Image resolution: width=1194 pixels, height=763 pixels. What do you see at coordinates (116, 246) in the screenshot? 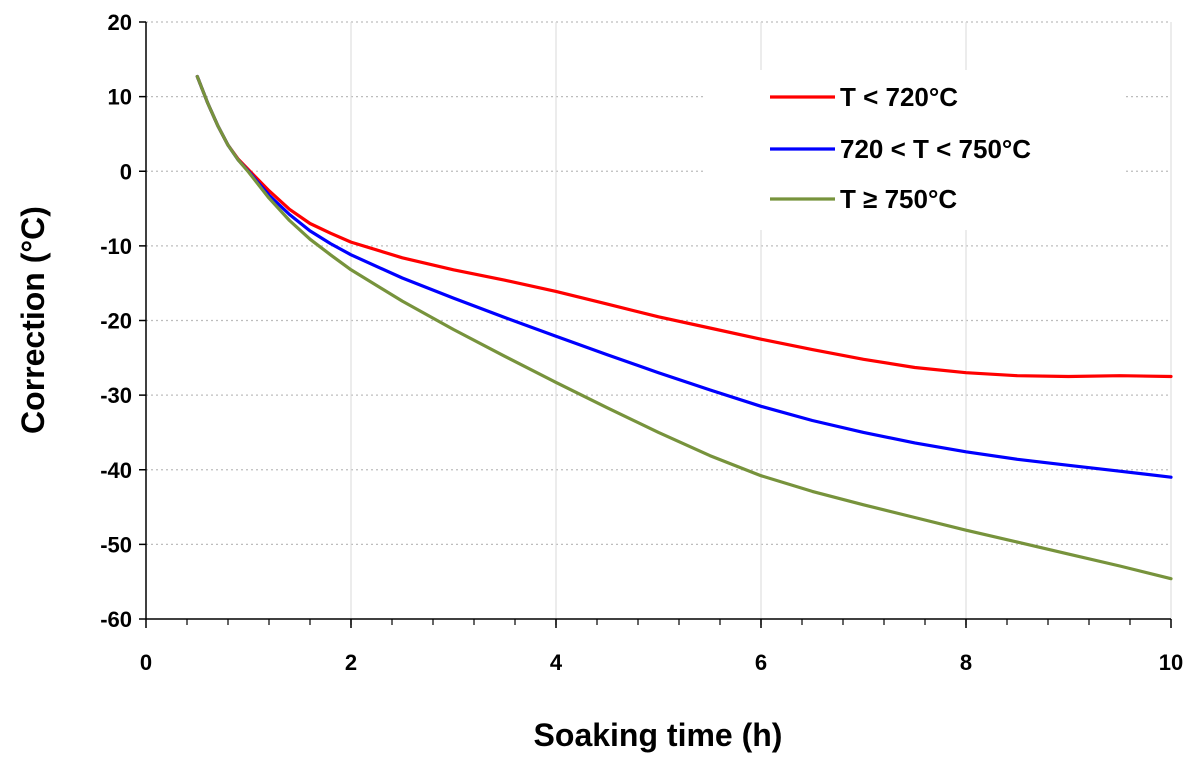
I see `y-tick-label: -10` at bounding box center [116, 246].